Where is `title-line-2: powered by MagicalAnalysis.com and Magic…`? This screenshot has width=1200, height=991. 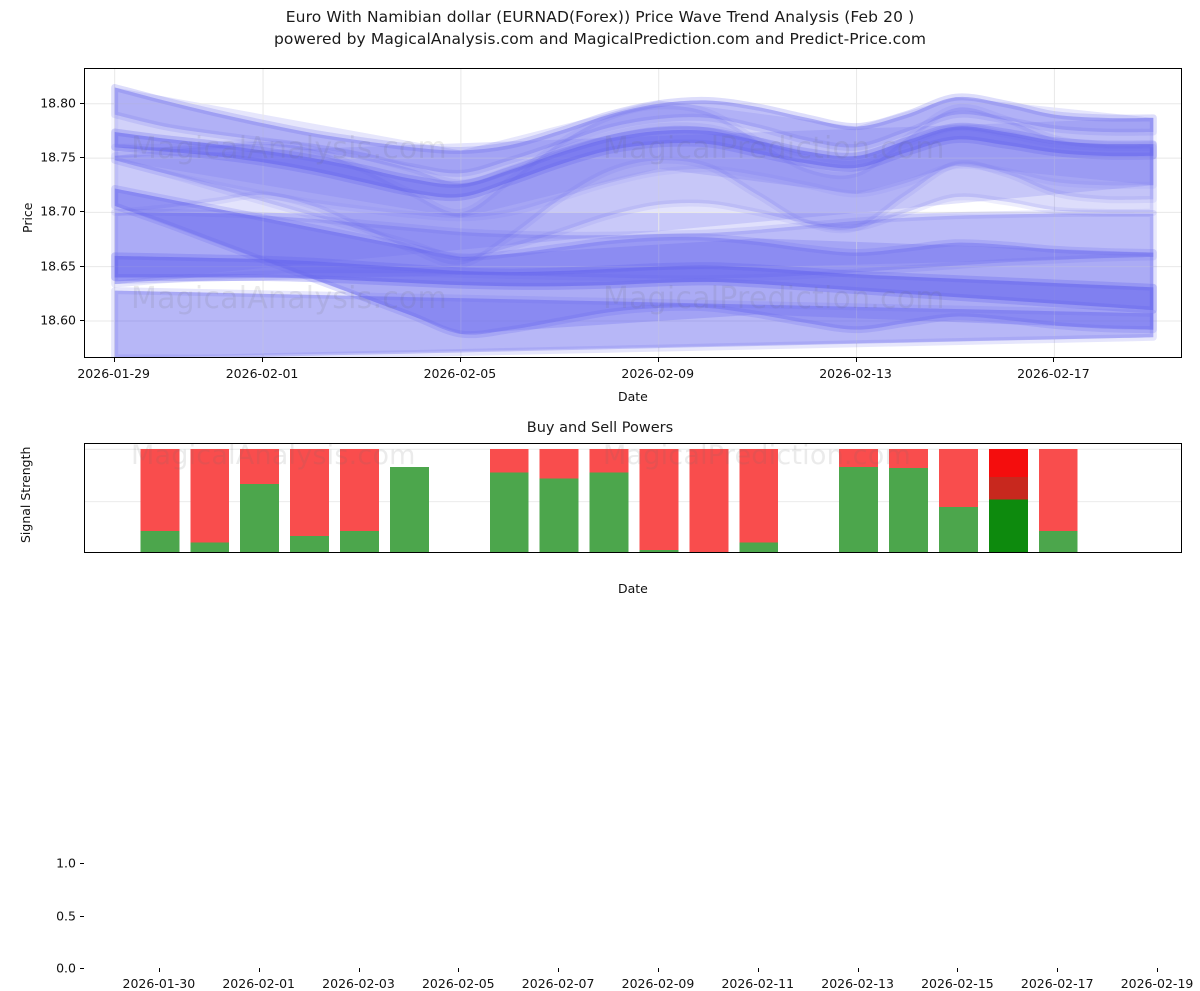
title-line-2: powered by MagicalAnalysis.com and Magic… is located at coordinates (600, 39).